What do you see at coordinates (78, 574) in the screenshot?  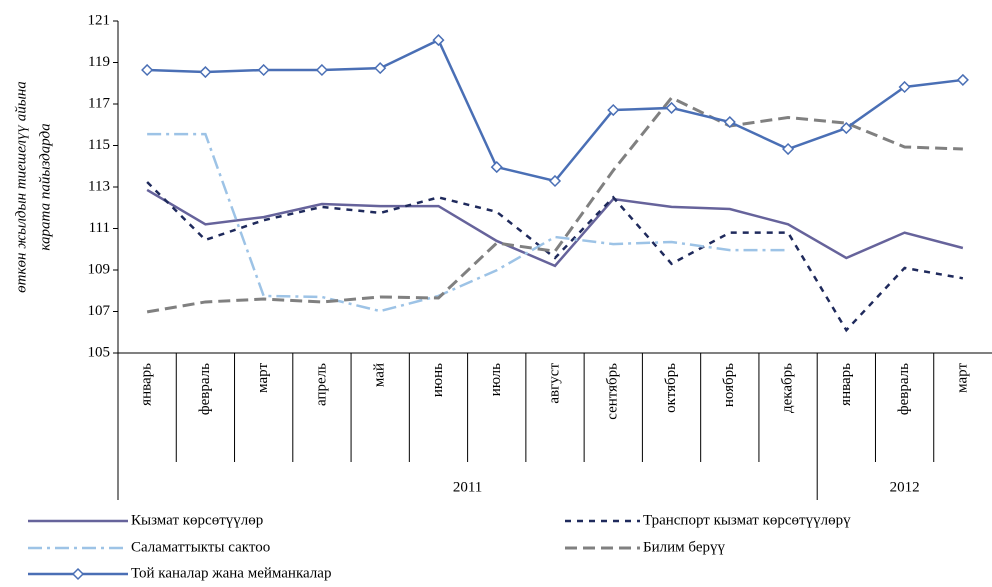 I see `legend-marker` at bounding box center [78, 574].